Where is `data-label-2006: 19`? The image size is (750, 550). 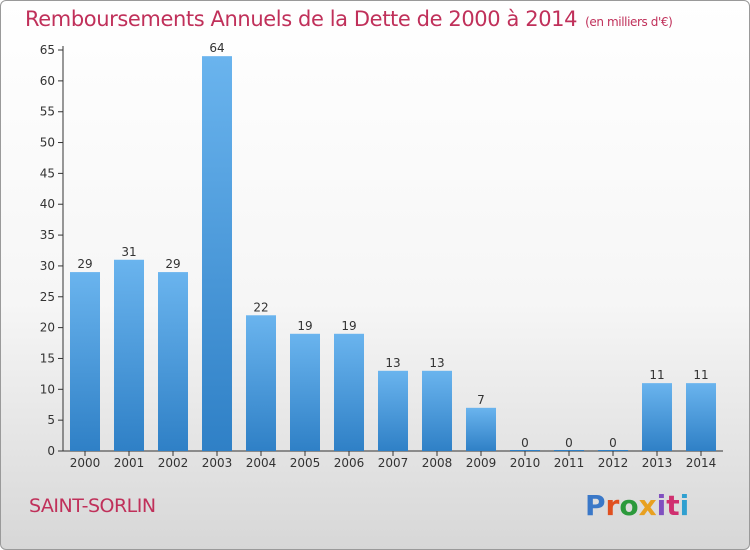
data-label-2006: 19 is located at coordinates (348, 326).